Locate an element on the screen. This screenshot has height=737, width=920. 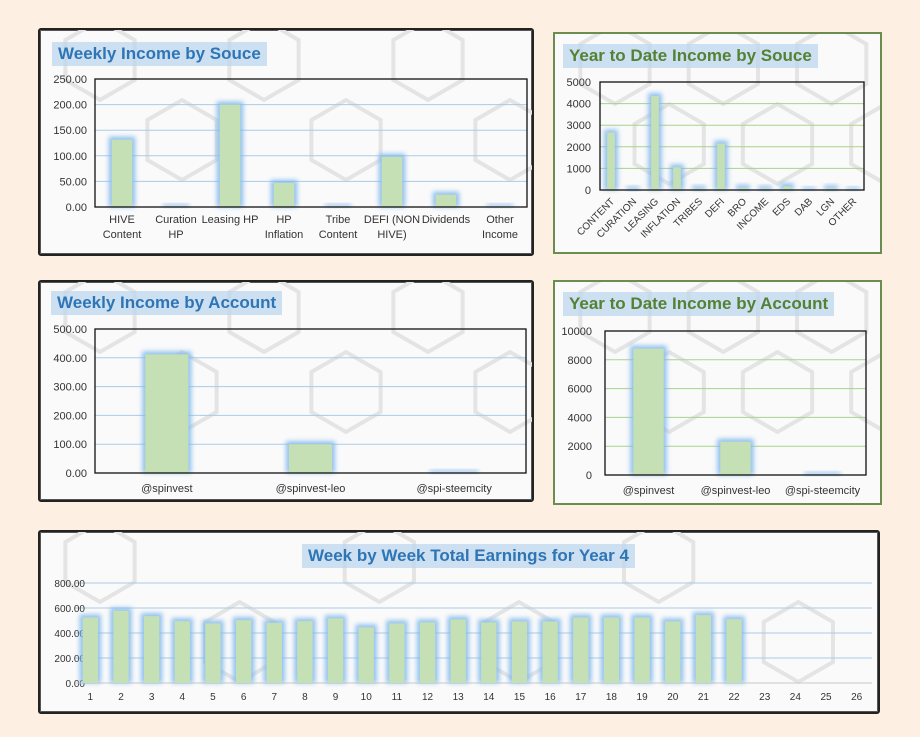
x-category-label: 8 is located at coordinates (305, 697).